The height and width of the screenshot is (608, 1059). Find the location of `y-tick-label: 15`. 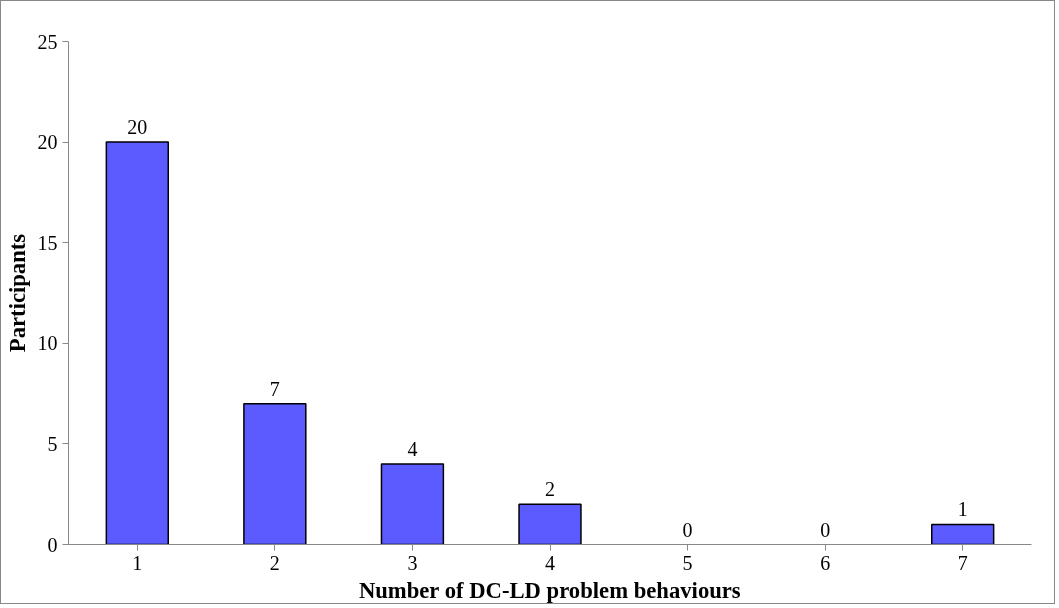

y-tick-label: 15 is located at coordinates (47, 242).